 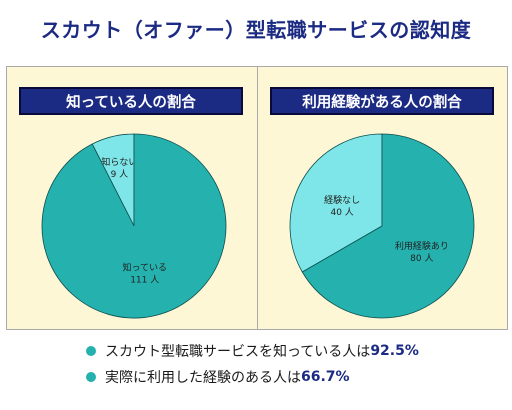 What do you see at coordinates (119, 162) in the screenshot?
I see `slice-label-minor: 知らない` at bounding box center [119, 162].